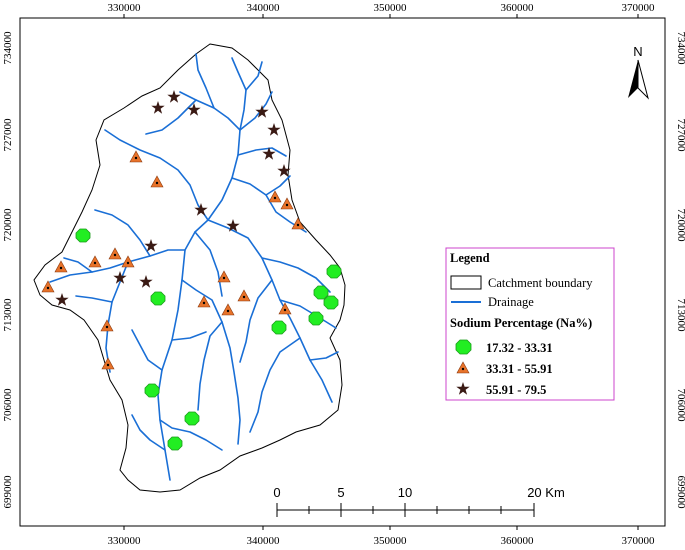 This screenshot has height=550, width=685. I want to click on legend-triangle-icon, so click(463, 367).